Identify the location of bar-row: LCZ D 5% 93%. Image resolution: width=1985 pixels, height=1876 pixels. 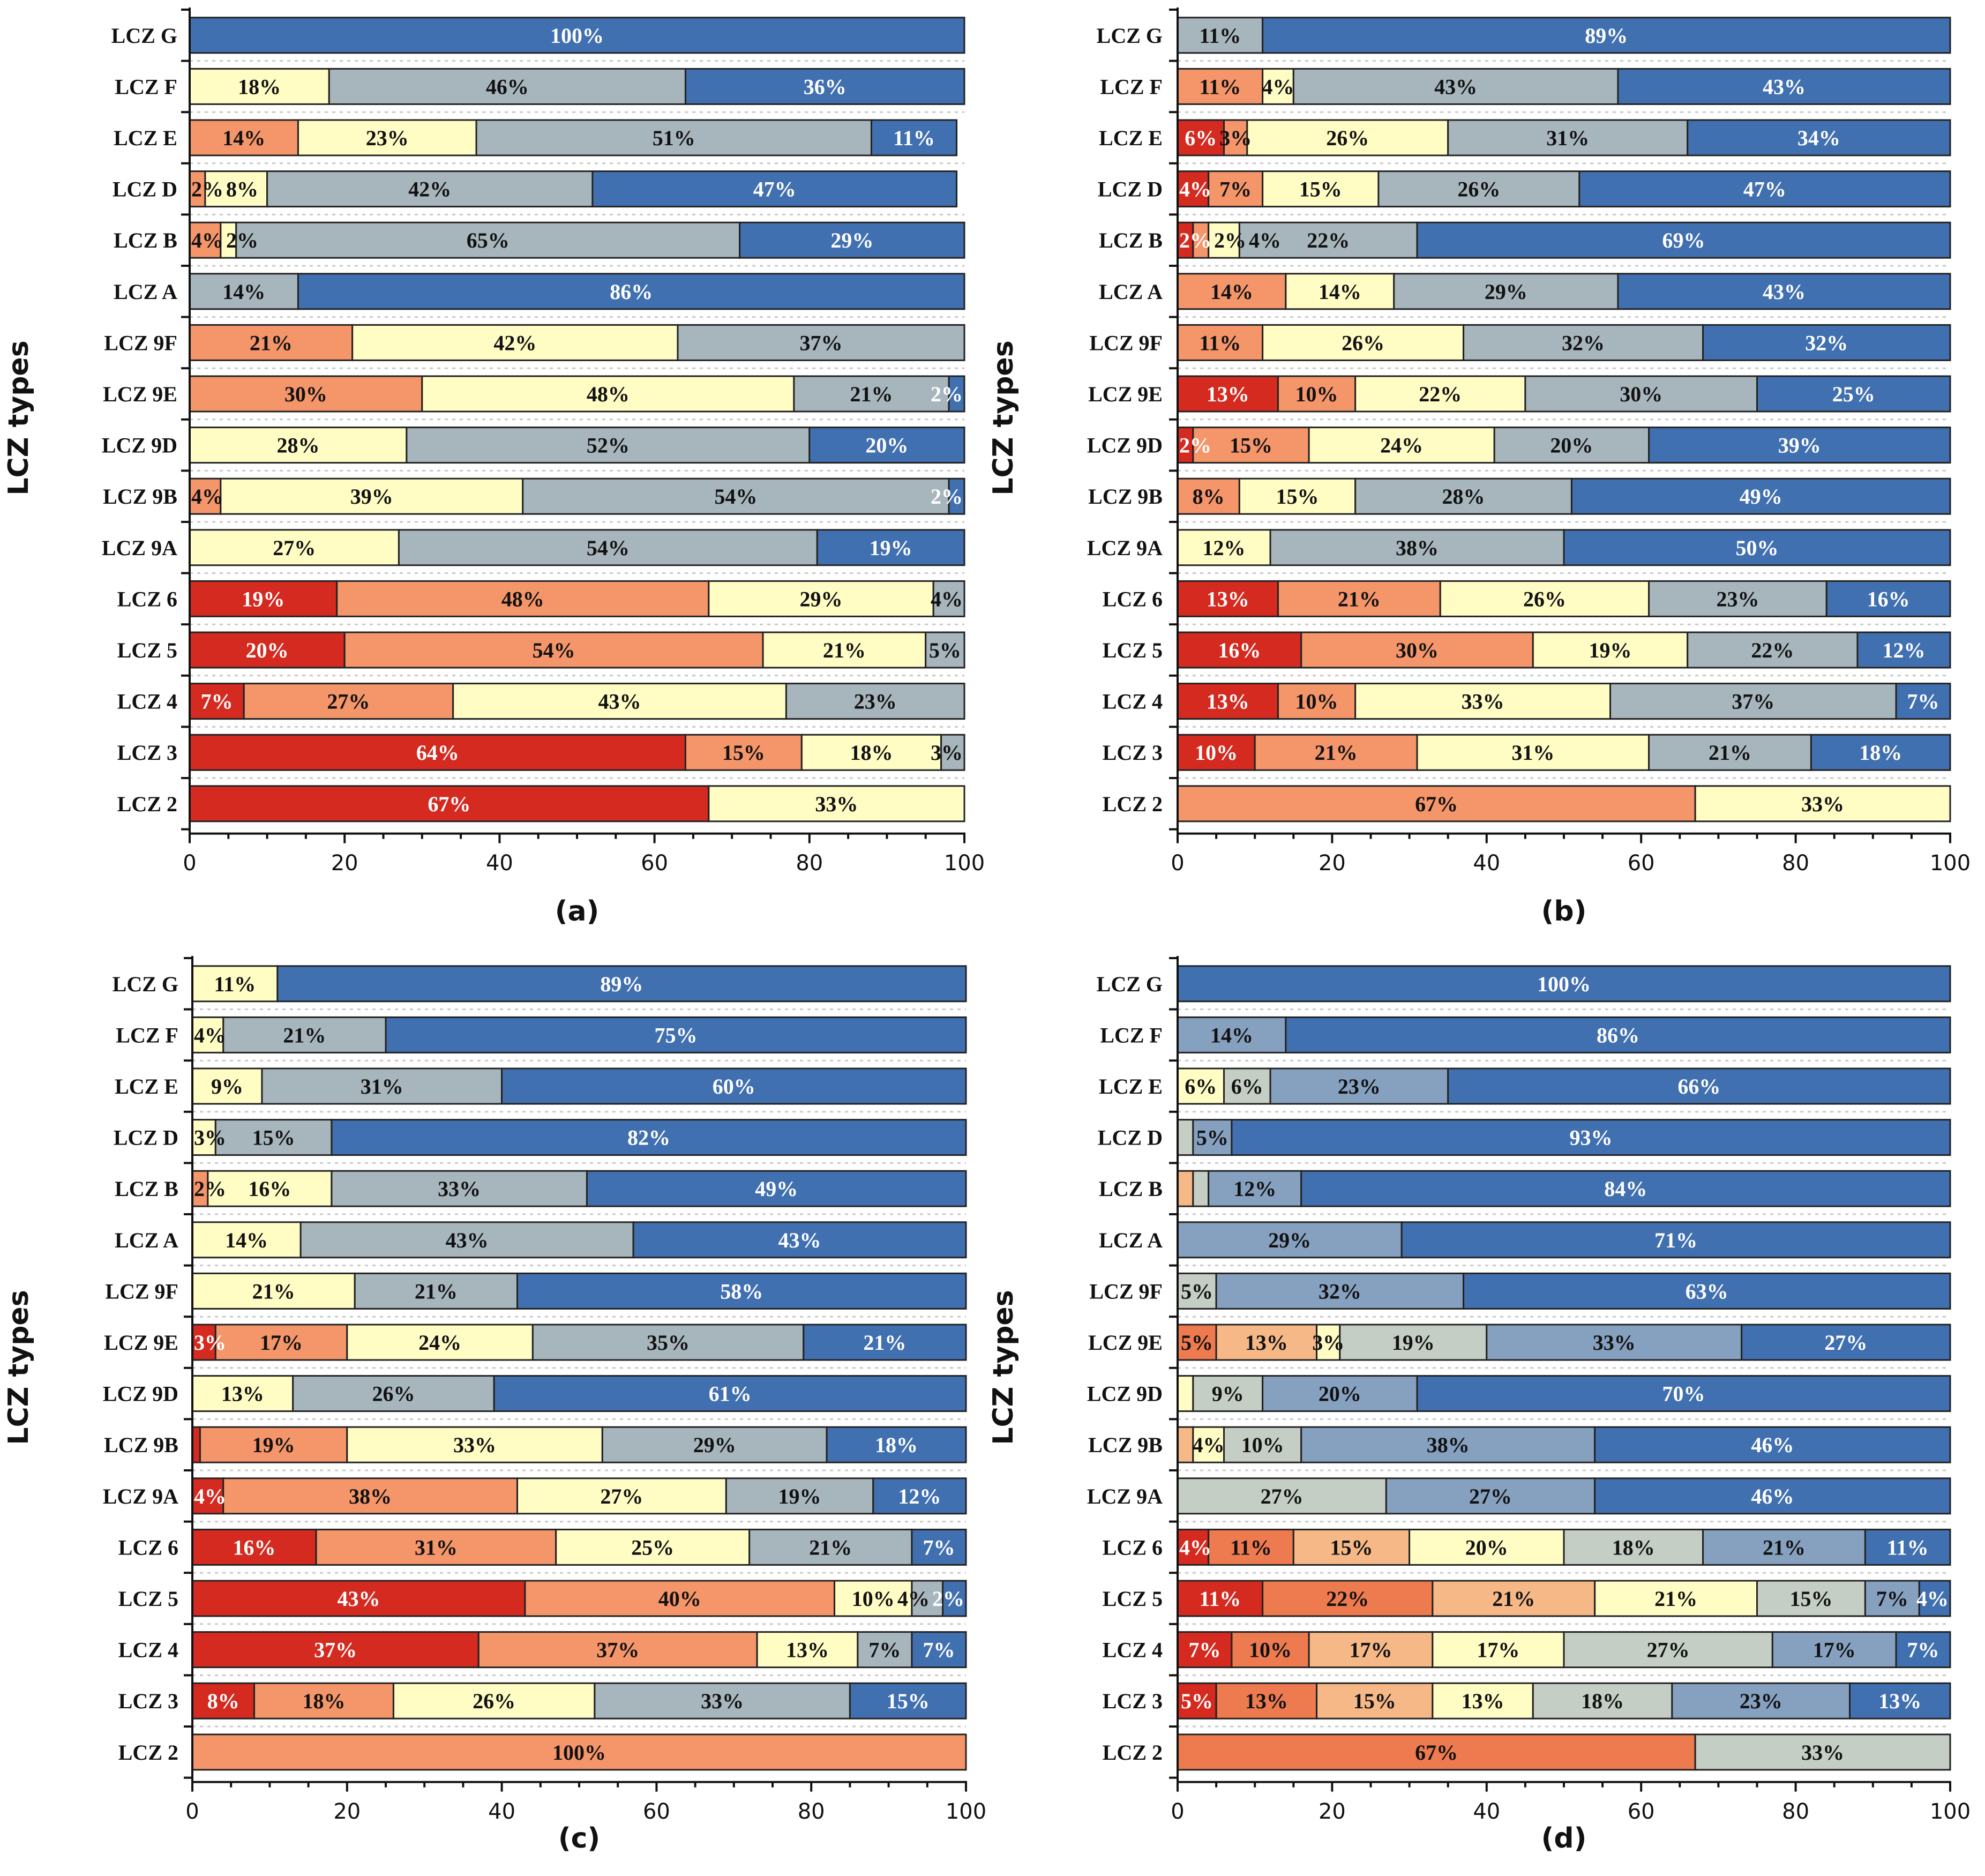
(1524, 1137).